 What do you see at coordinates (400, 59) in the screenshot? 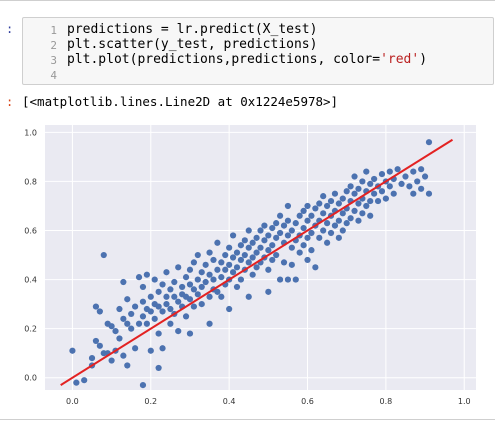
I see `code-string-literal: 'red'` at bounding box center [400, 59].